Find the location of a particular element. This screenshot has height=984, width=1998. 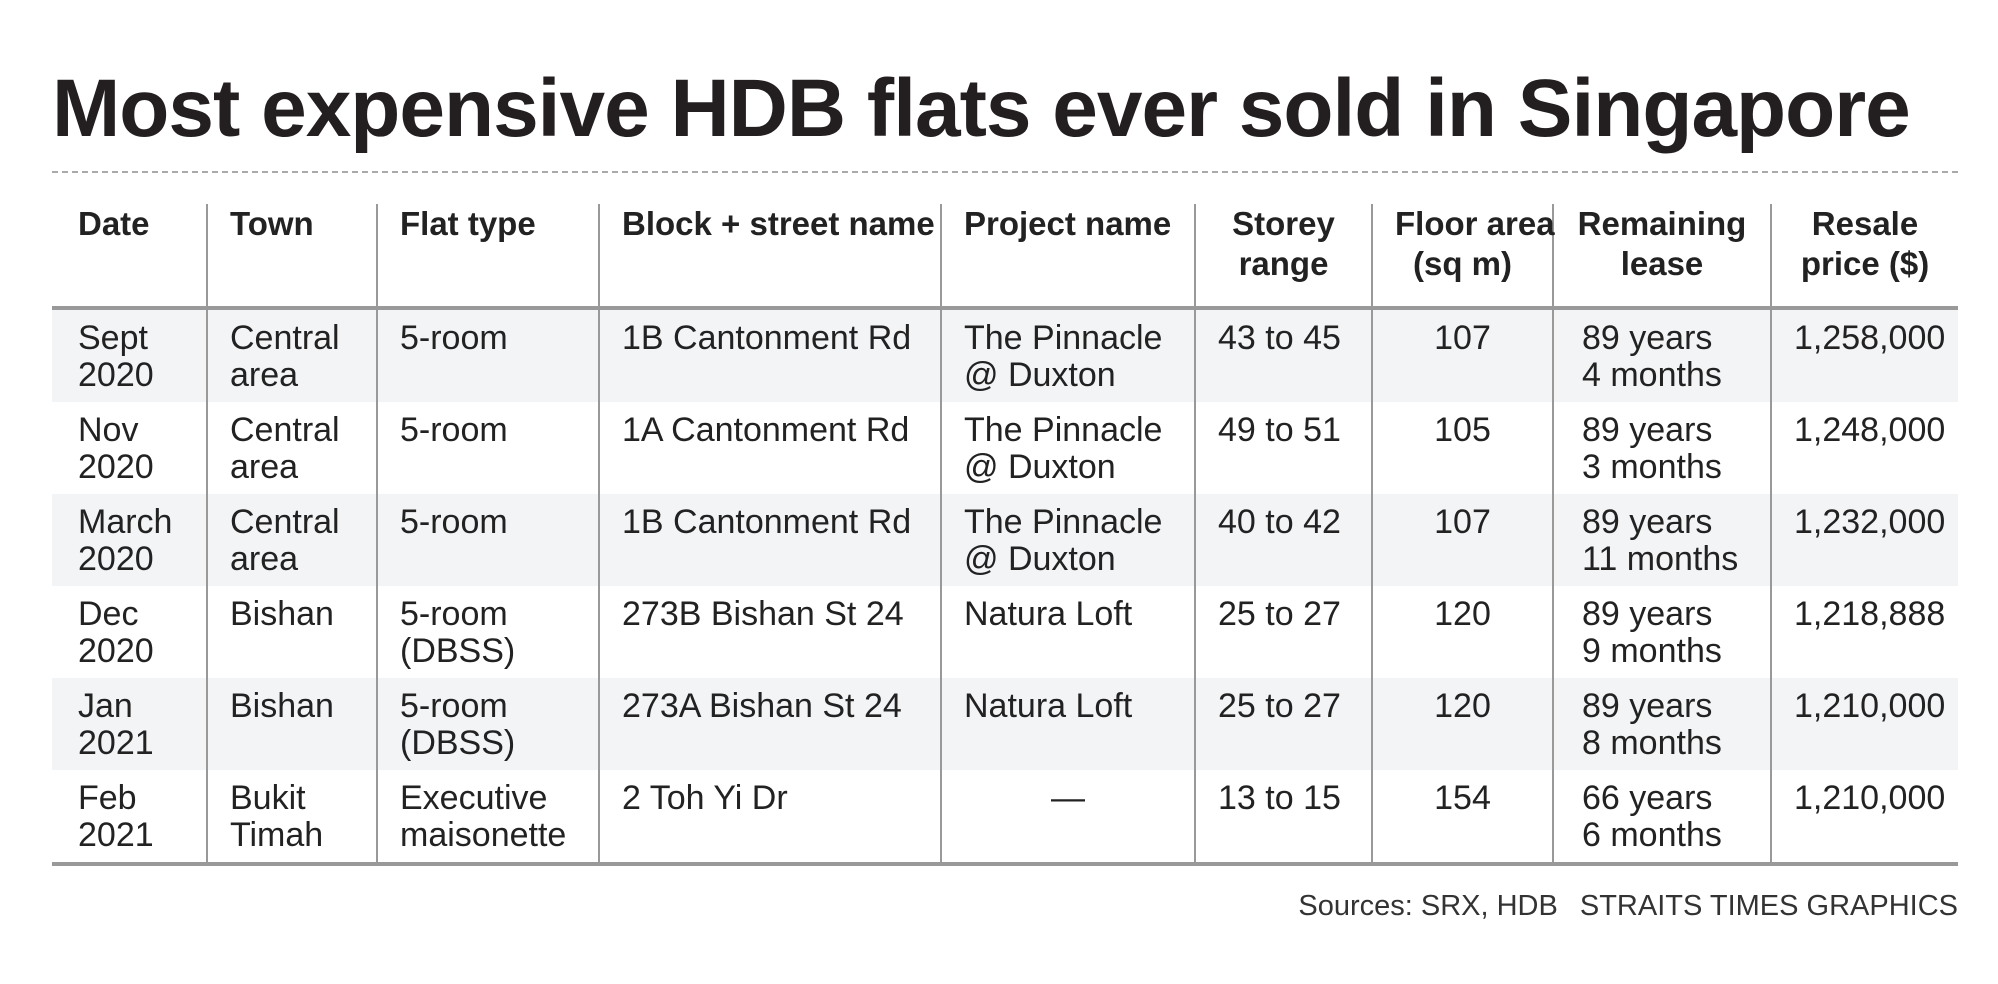

table-cell: 273A Bishan St 24 is located at coordinates (769, 724).